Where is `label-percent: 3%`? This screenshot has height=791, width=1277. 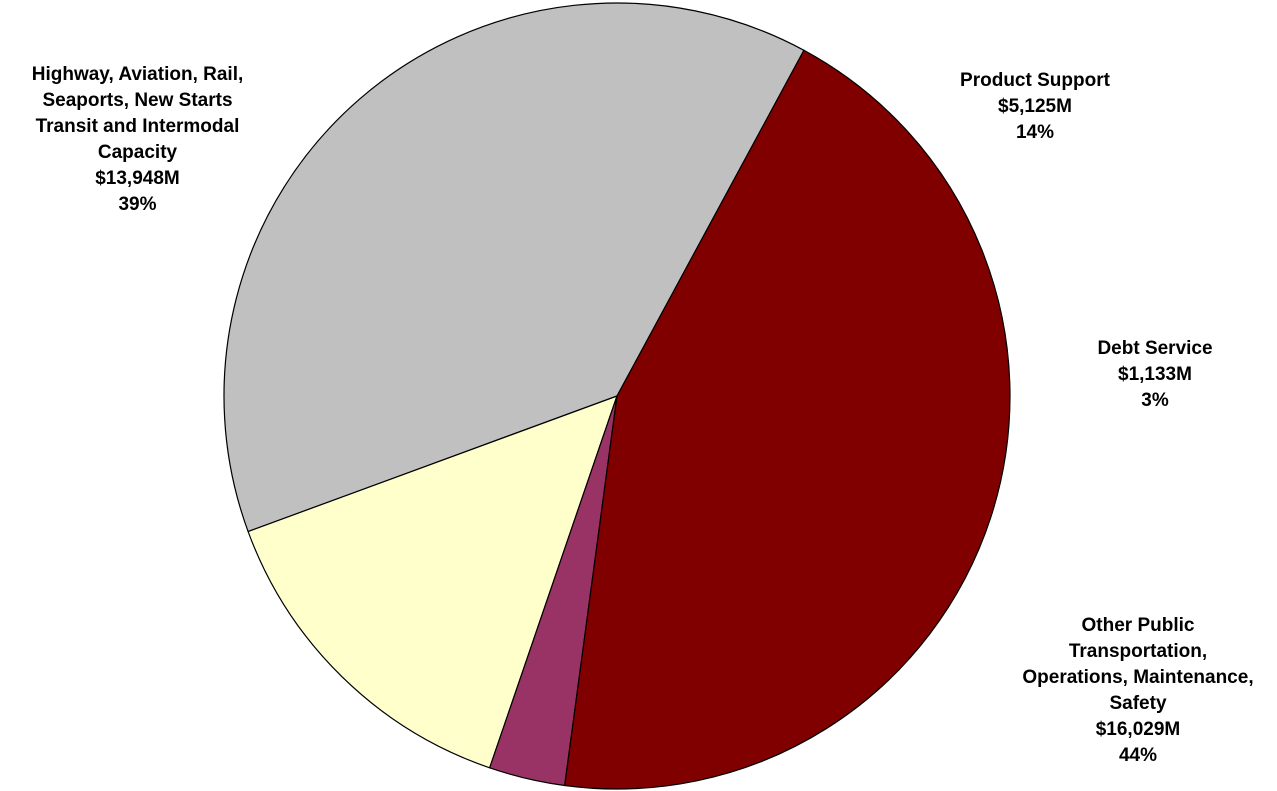
label-percent: 3% is located at coordinates (1155, 400).